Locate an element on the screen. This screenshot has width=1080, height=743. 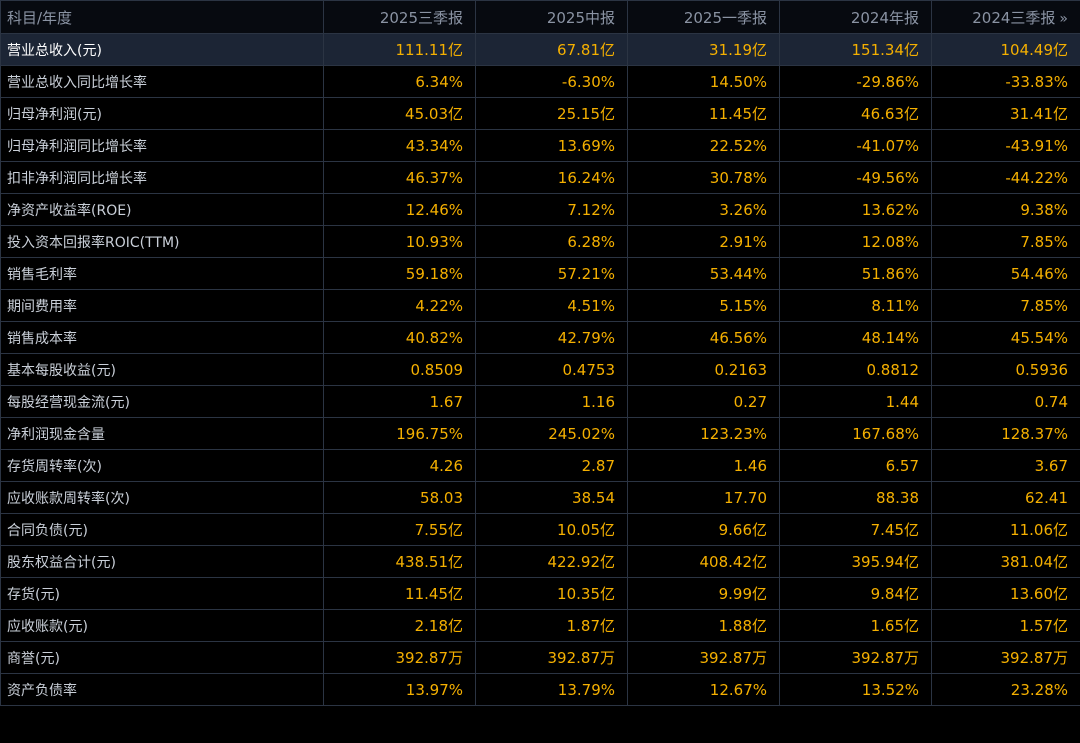
period-header-2025-q1: 2025一季报 is located at coordinates (703, 17).